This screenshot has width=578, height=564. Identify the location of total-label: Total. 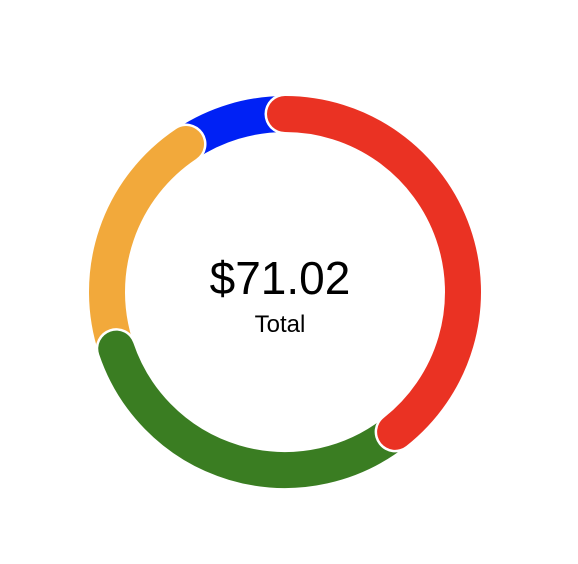
(280, 324).